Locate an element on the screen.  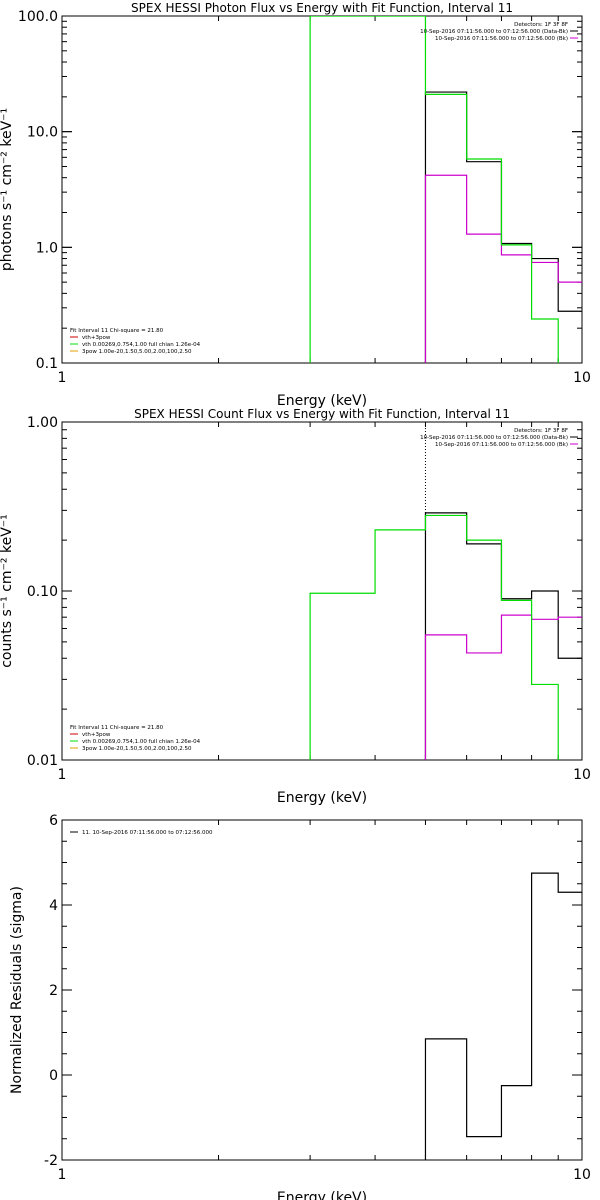
y-tick-label: 0.01 is located at coordinates (42, 761).